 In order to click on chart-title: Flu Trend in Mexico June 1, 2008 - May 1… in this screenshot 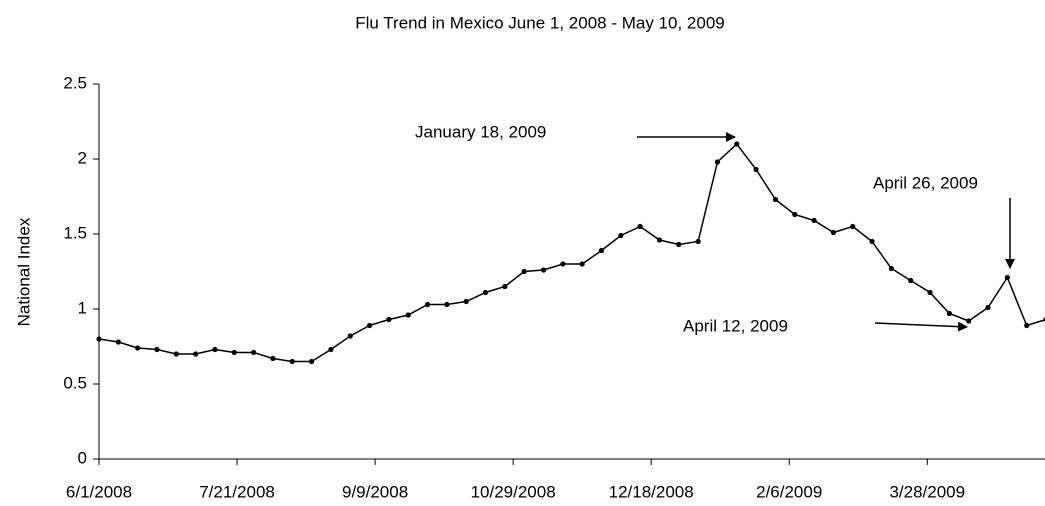, I will do `click(539, 22)`.